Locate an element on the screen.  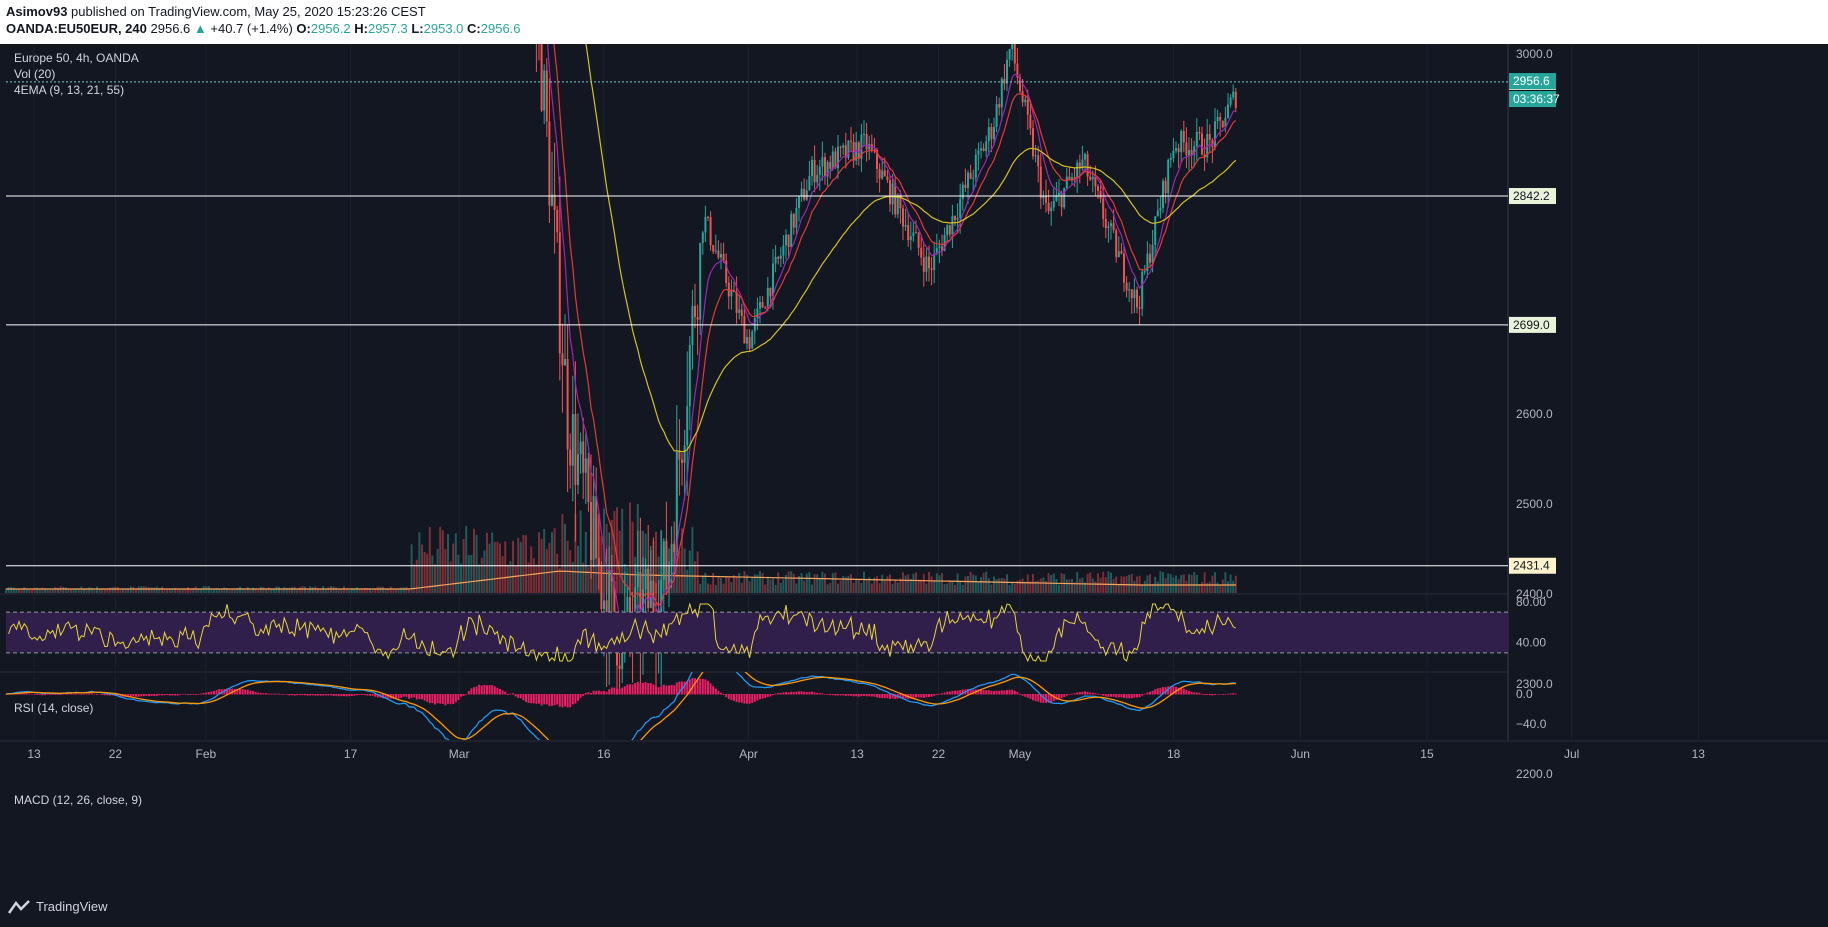
time-tick-label: Jun is located at coordinates (1300, 754).